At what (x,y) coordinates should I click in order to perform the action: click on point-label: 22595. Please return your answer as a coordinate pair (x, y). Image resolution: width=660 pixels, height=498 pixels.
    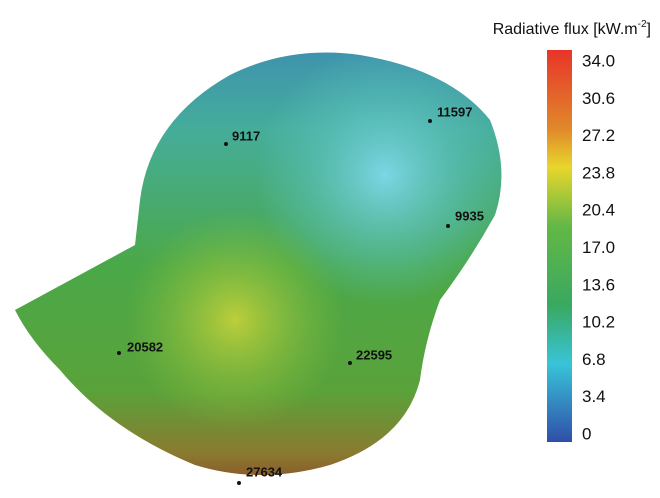
    Looking at the image, I should click on (374, 354).